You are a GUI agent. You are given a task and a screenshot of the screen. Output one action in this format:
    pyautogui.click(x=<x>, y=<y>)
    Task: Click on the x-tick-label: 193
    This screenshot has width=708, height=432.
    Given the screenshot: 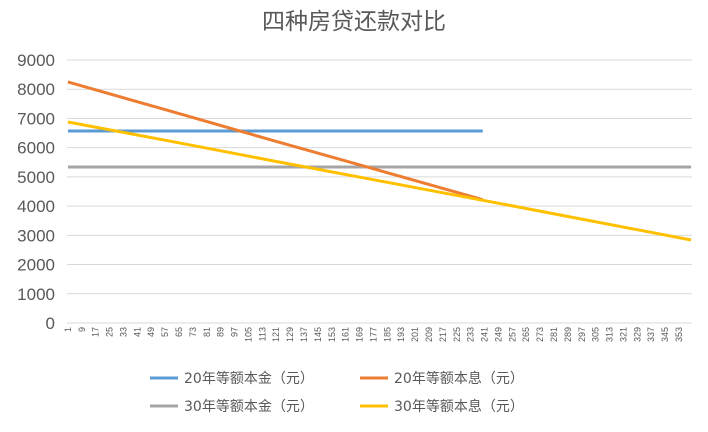 What is the action you would take?
    pyautogui.click(x=401, y=334)
    